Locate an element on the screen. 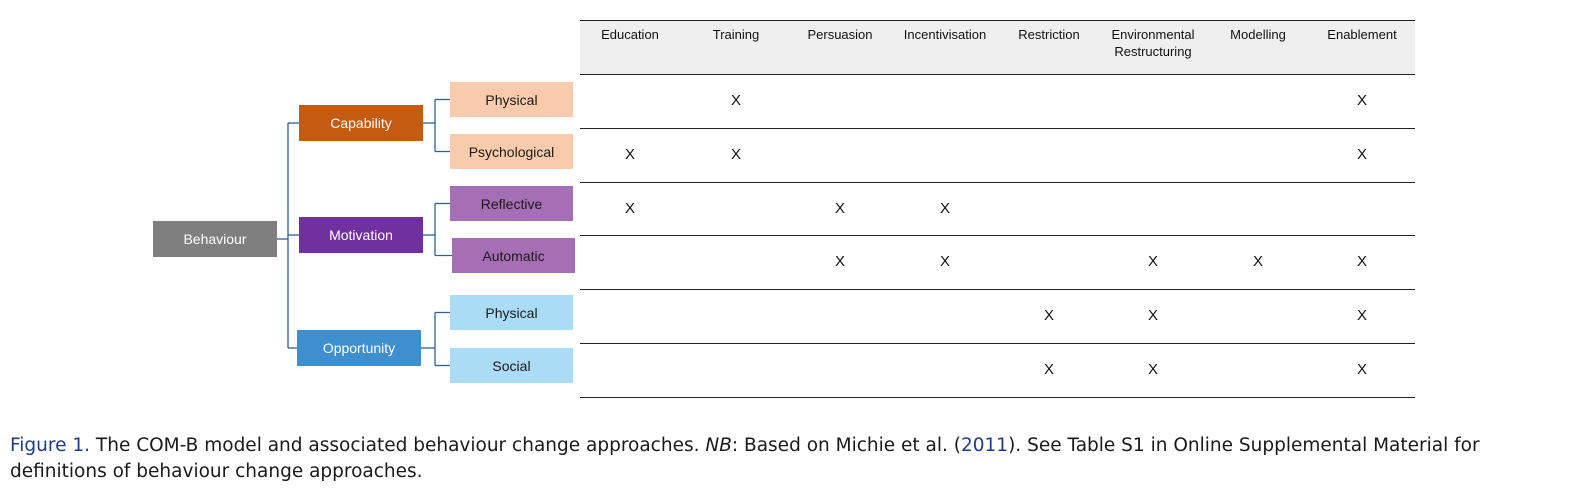 This screenshot has height=500, width=1587. table-header-band is located at coordinates (997, 47).